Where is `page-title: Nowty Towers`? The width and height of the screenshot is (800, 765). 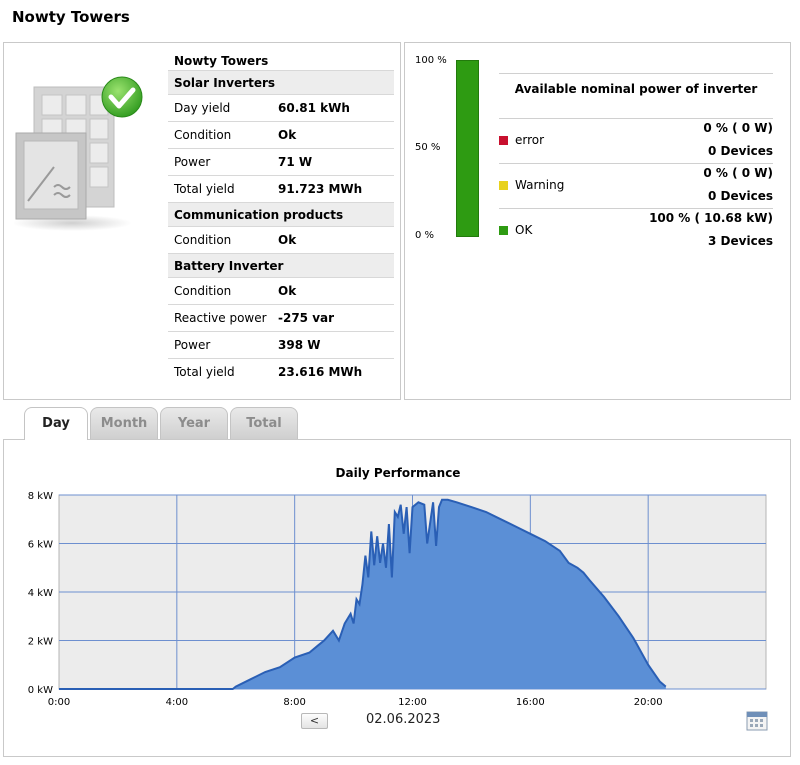
page-title: Nowty Towers is located at coordinates (71, 17).